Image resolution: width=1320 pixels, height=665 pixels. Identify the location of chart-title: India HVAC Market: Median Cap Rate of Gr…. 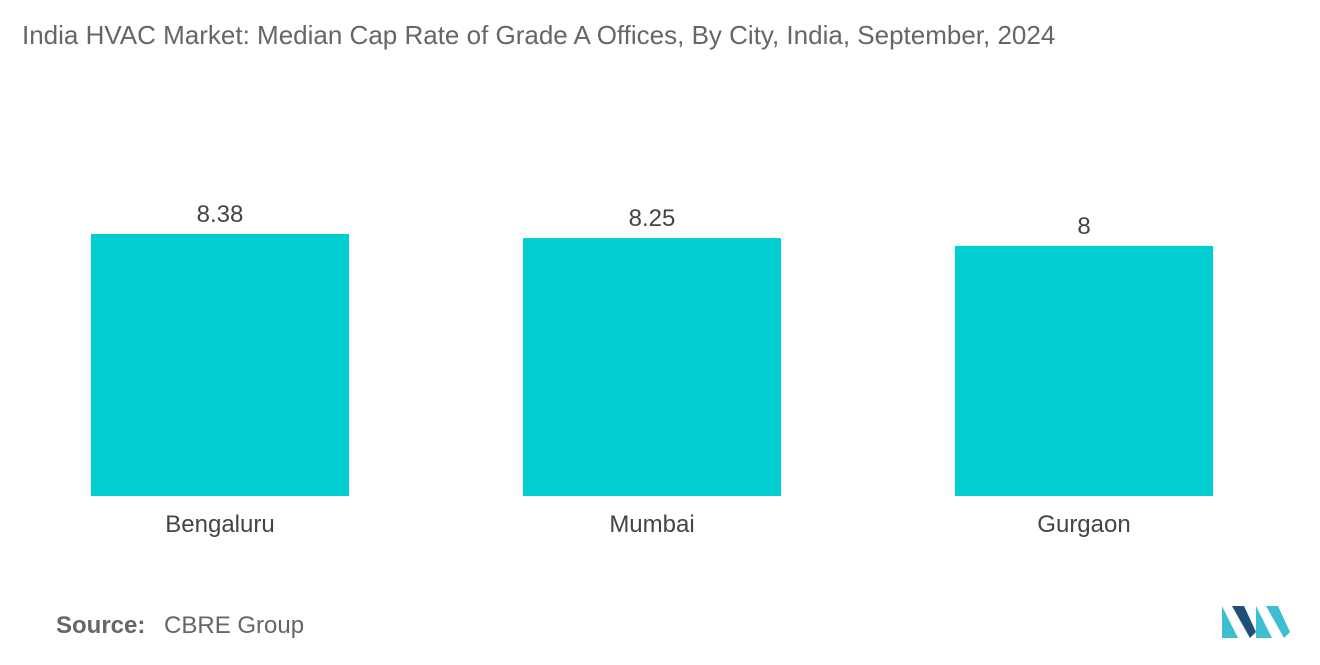
(539, 35).